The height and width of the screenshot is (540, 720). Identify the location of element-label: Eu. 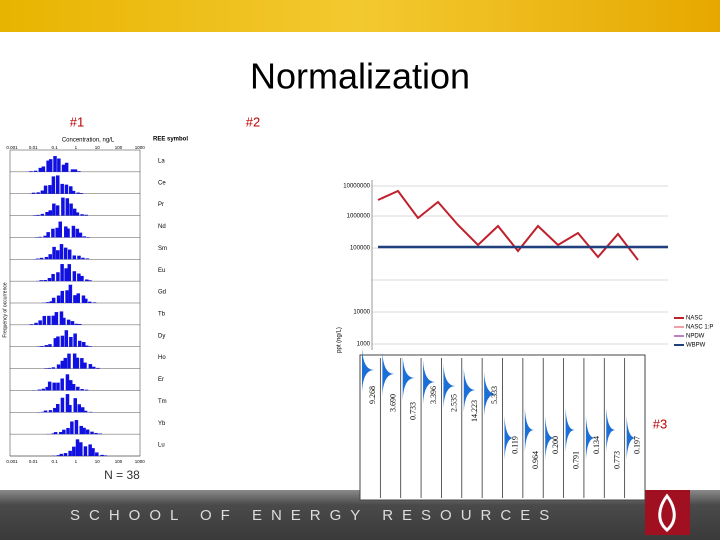
(161, 271).